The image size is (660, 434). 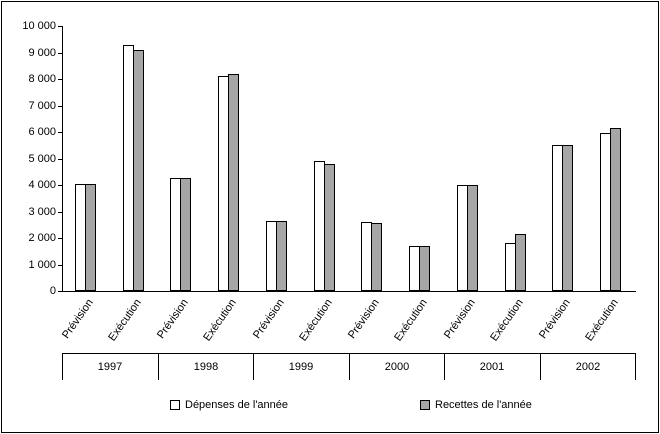 What do you see at coordinates (110, 367) in the screenshot?
I see `year-label: 1997` at bounding box center [110, 367].